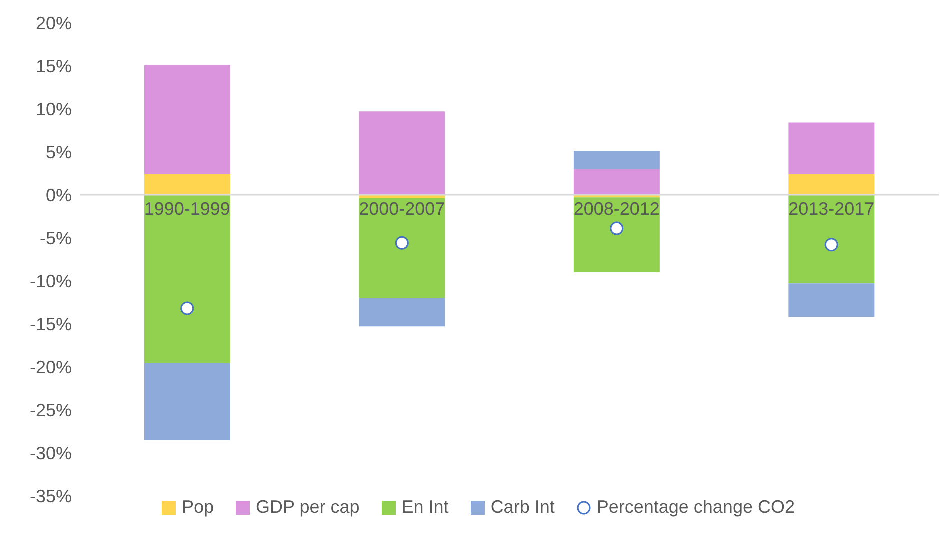 The width and height of the screenshot is (947, 540). What do you see at coordinates (51, 410) in the screenshot?
I see `y-tick-label: -25%` at bounding box center [51, 410].